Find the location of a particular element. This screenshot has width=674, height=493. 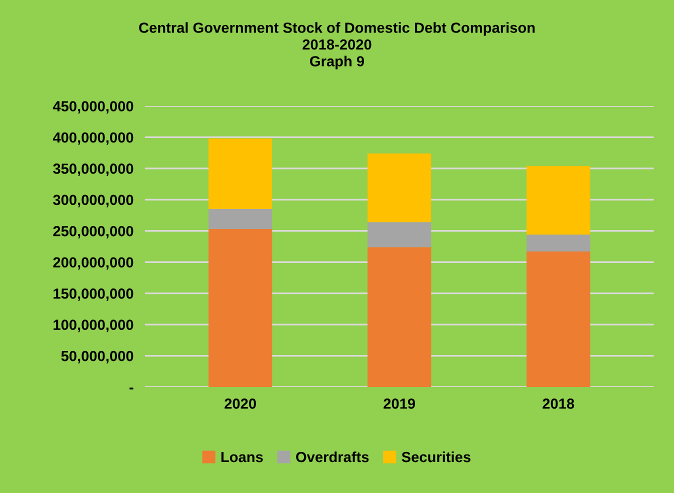

y-tick-label: 200,000,000 is located at coordinates (93, 263).